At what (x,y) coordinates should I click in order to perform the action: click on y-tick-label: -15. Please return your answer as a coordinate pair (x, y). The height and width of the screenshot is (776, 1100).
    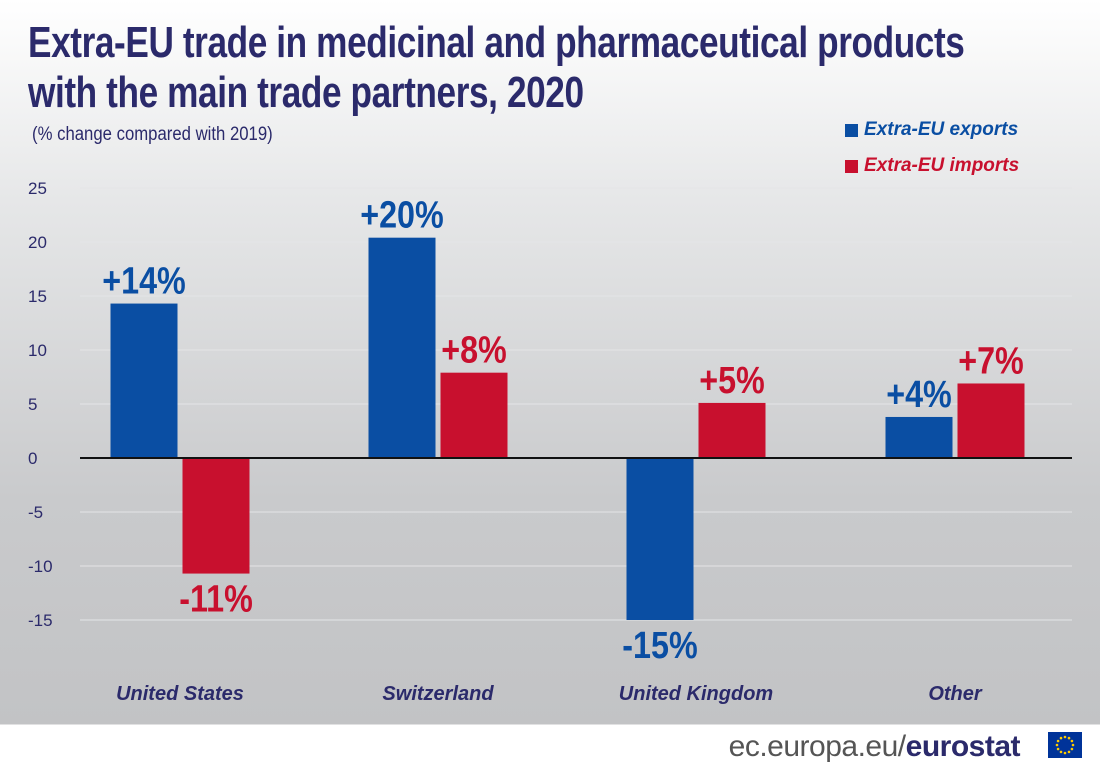
    Looking at the image, I should click on (40, 620).